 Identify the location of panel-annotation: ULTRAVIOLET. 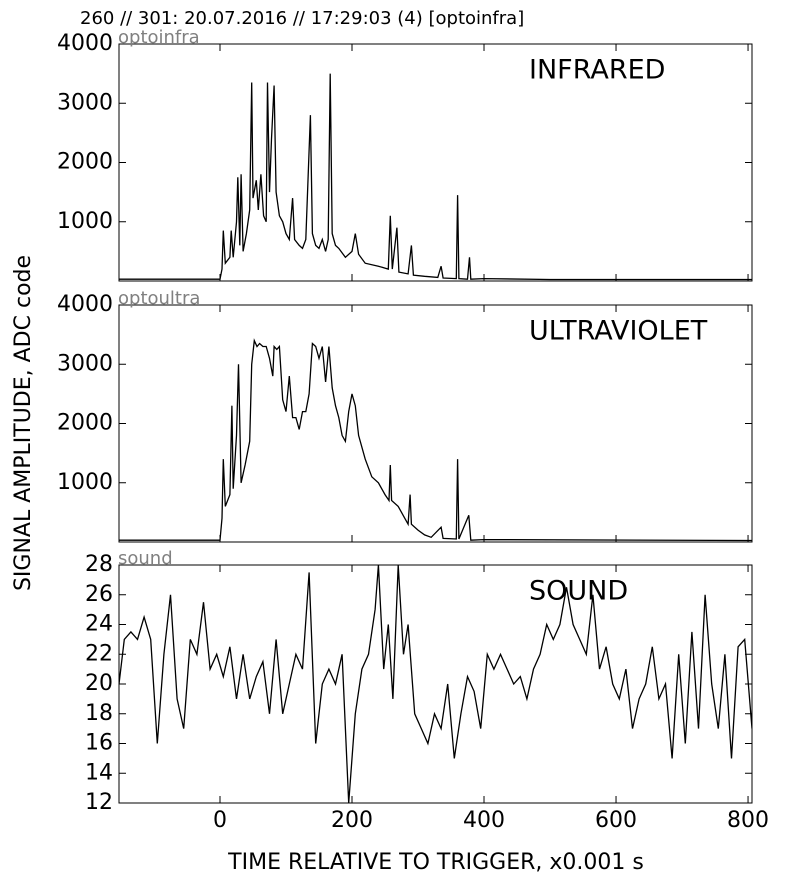
(618, 331).